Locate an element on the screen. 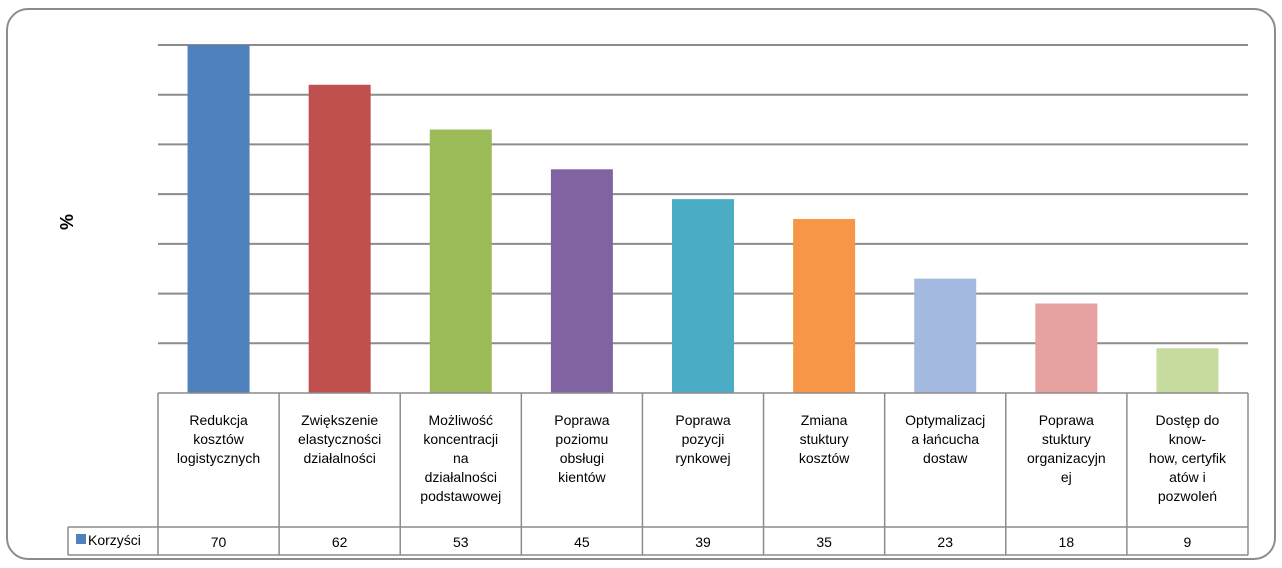 Image resolution: width=1282 pixels, height=568 pixels. data-value-label: 18 is located at coordinates (1067, 542).